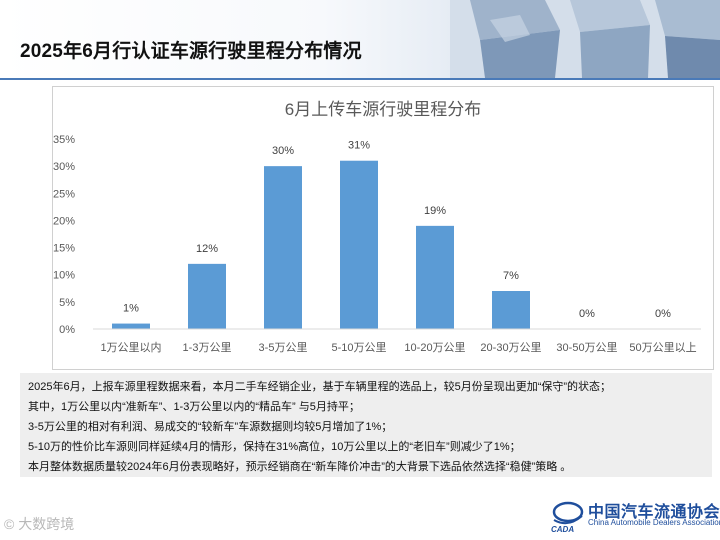 The height and width of the screenshot is (540, 720). What do you see at coordinates (131, 309) in the screenshot?
I see `bar-value-label: 1%` at bounding box center [131, 309].